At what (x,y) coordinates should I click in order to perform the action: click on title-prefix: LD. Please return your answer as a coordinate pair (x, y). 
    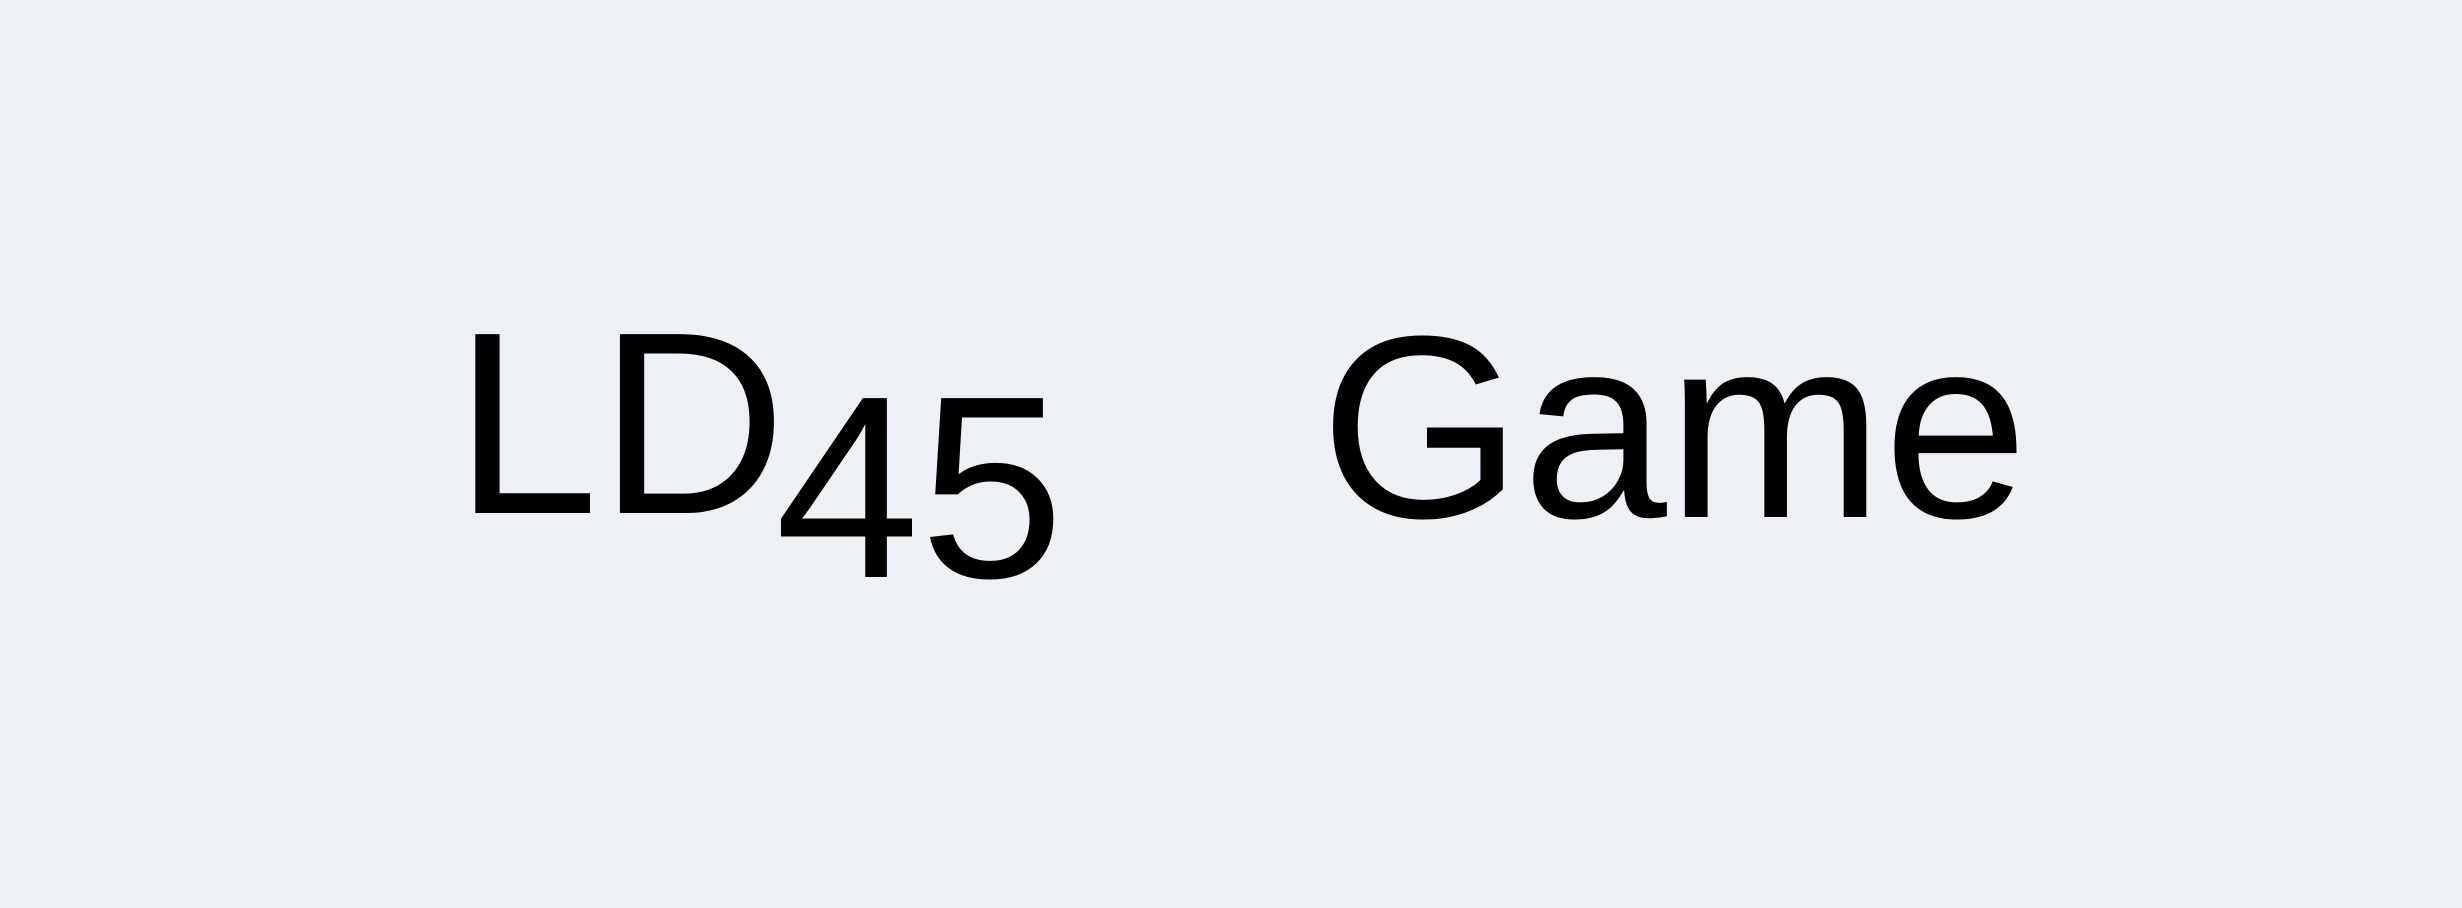
    Looking at the image, I should click on (620, 424).